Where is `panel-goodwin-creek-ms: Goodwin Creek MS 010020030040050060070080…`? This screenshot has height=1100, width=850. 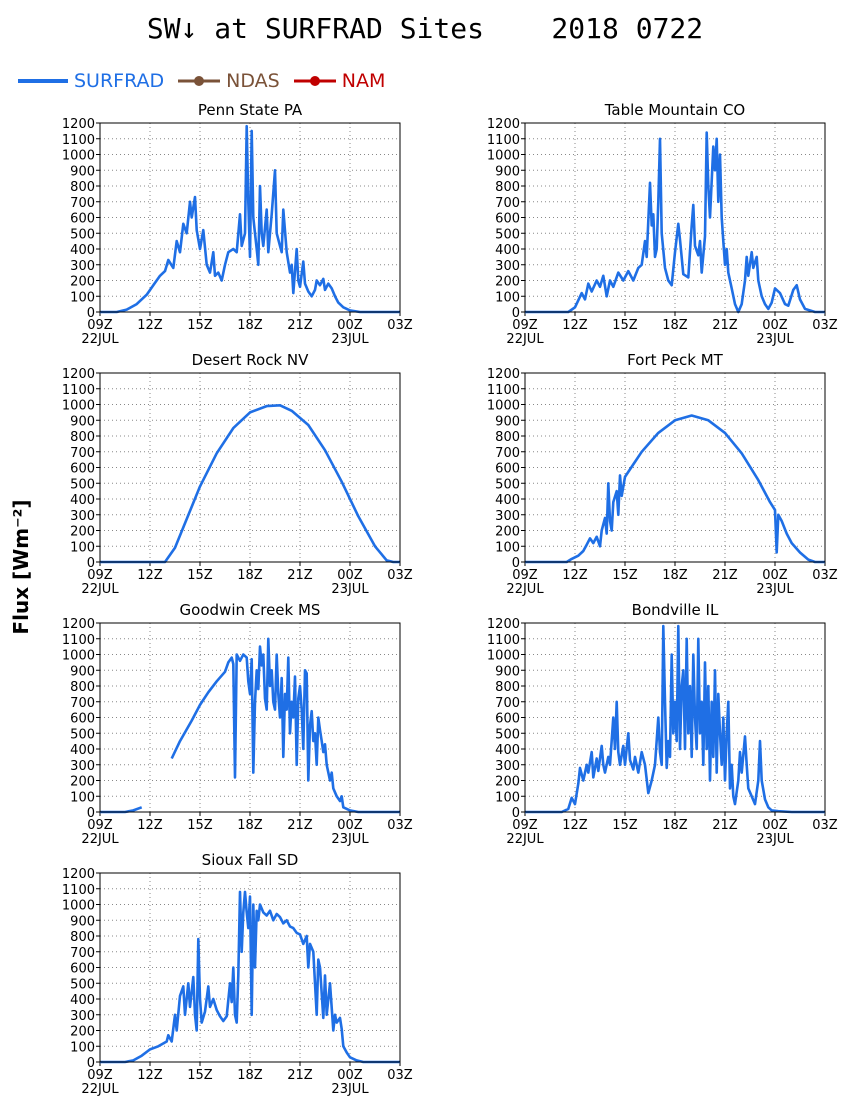 panel-goodwin-creek-ms: Goodwin Creek MS 010020030040050060070080… is located at coordinates (237, 724).